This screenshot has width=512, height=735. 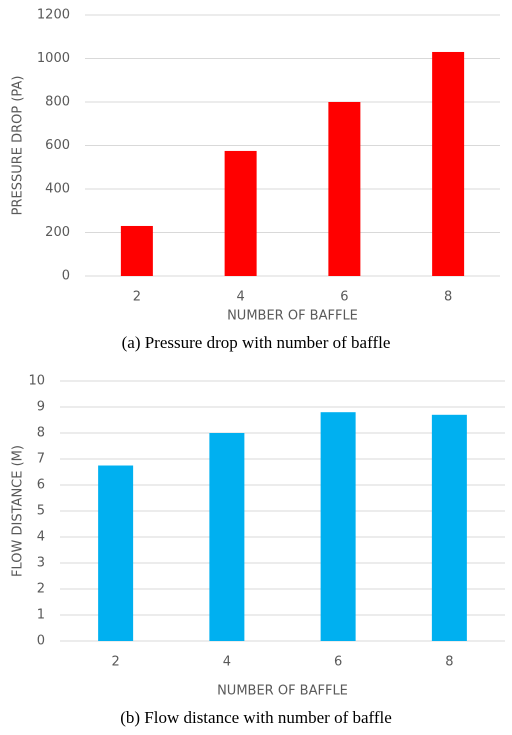 I want to click on y-tick-label: 5, so click(x=41, y=511).